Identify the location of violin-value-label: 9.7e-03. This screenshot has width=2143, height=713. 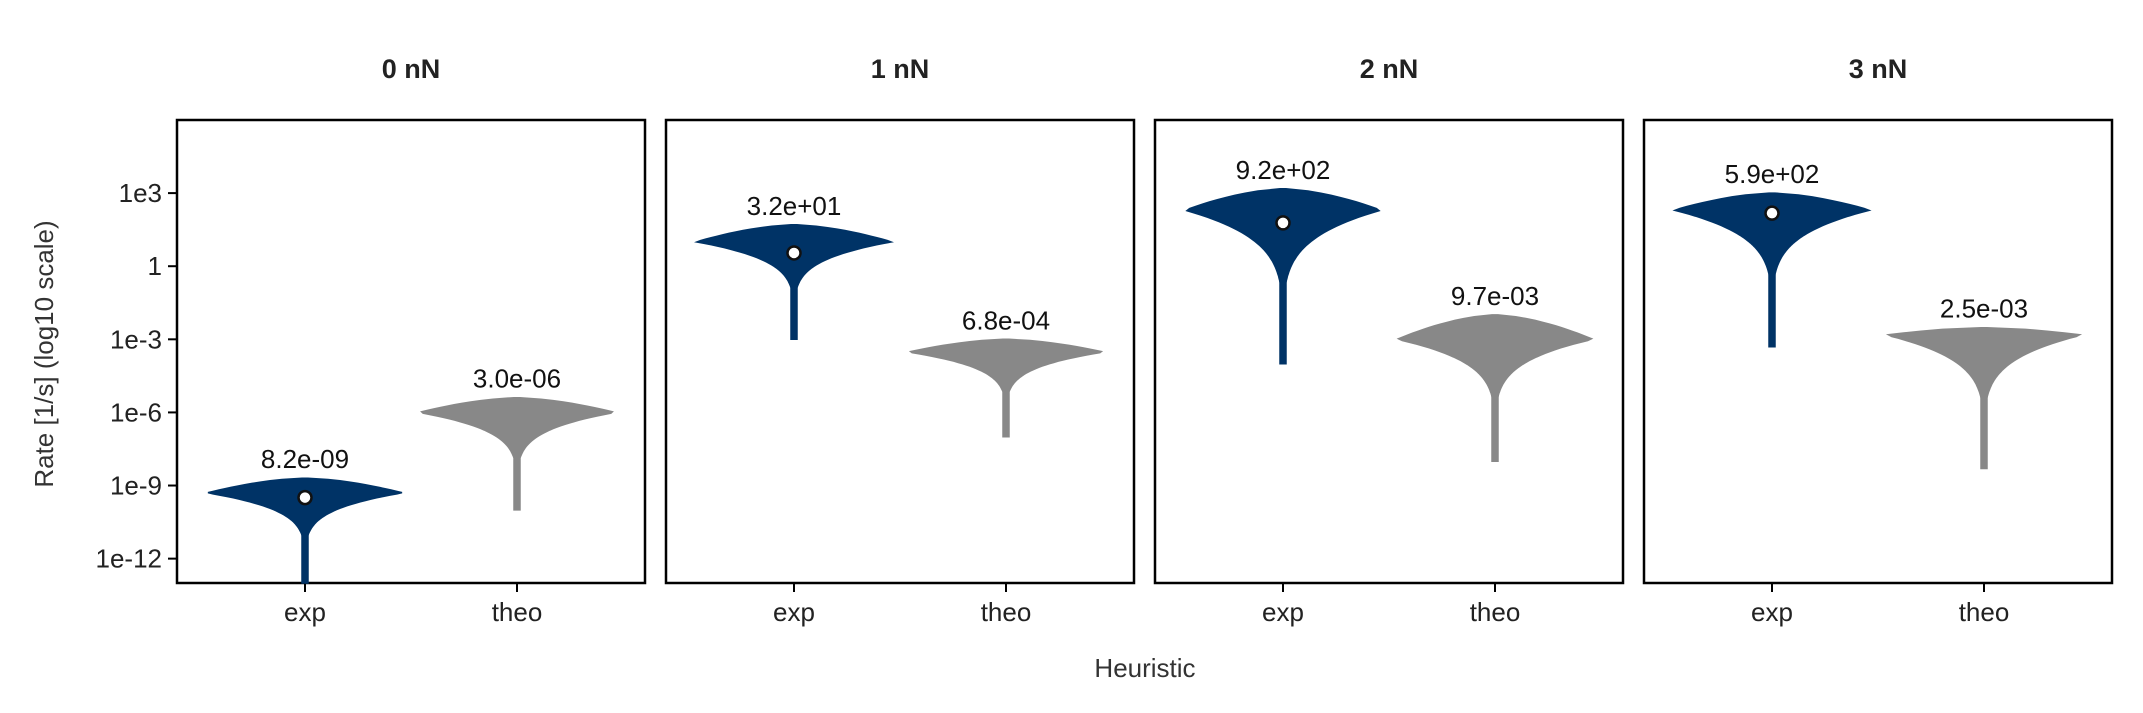
(1495, 296).